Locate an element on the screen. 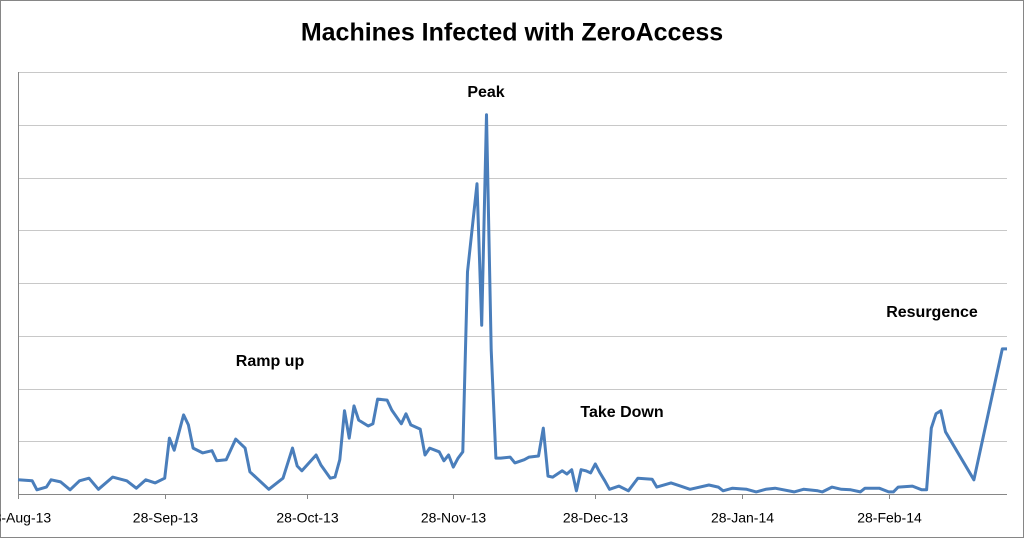 Image resolution: width=1024 pixels, height=538 pixels. x-tick-label: 28-Feb-14 is located at coordinates (889, 518).